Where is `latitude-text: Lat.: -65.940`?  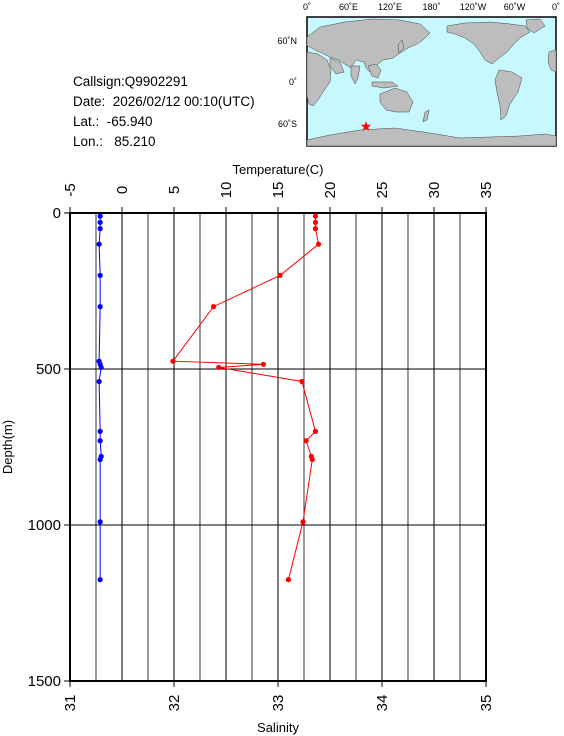 latitude-text: Lat.: -65.940 is located at coordinates (113, 121).